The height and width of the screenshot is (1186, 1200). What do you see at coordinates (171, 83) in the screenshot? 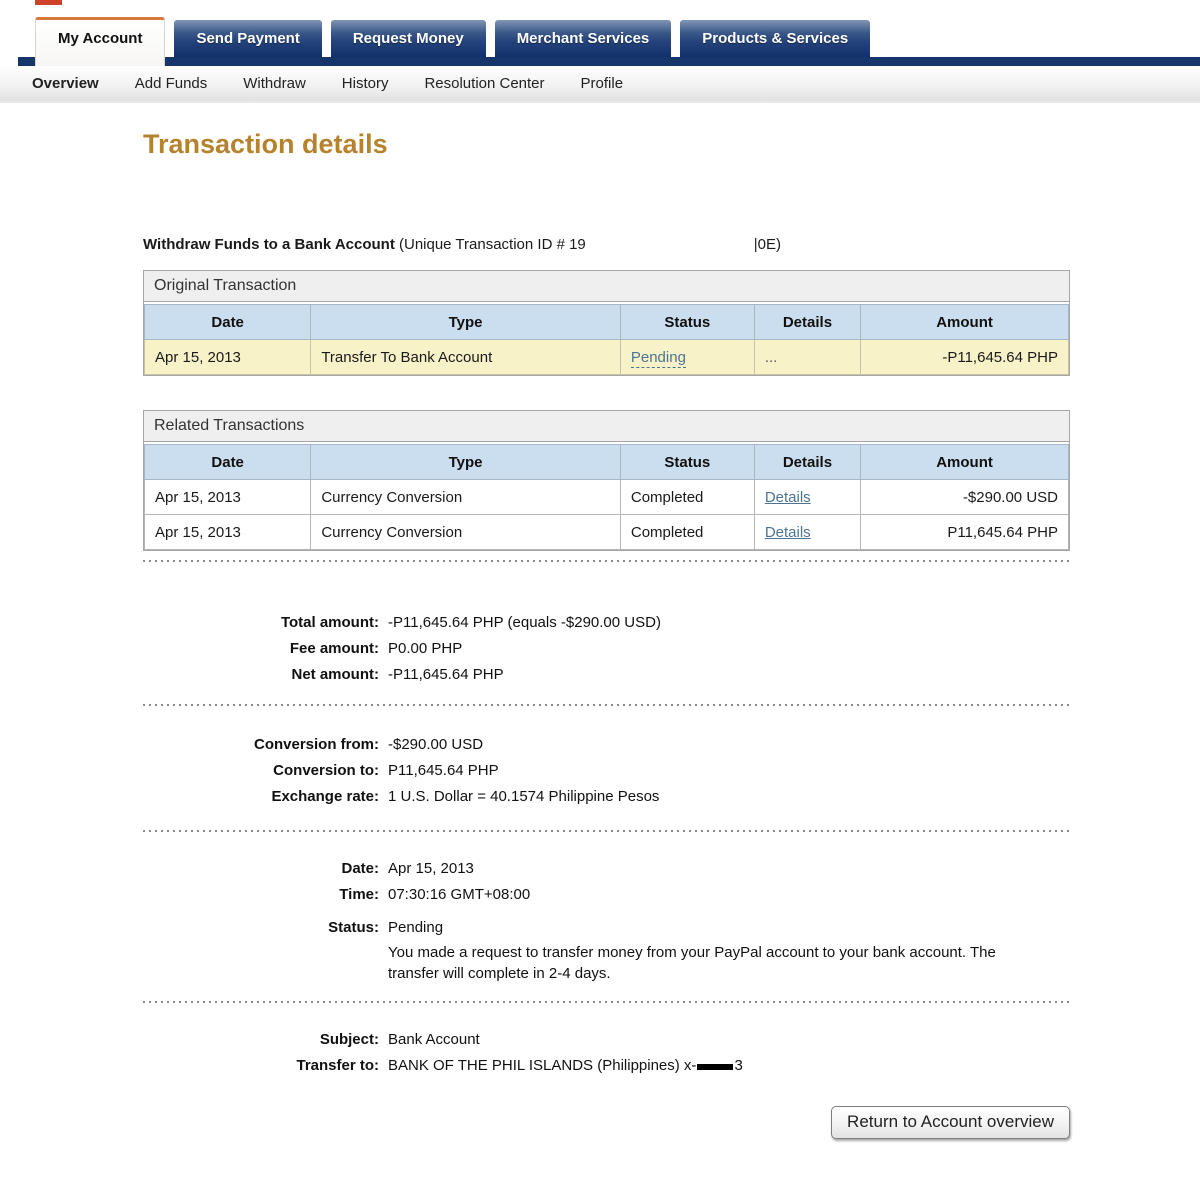
I see `subnav-item-add-funds: Add Funds` at bounding box center [171, 83].